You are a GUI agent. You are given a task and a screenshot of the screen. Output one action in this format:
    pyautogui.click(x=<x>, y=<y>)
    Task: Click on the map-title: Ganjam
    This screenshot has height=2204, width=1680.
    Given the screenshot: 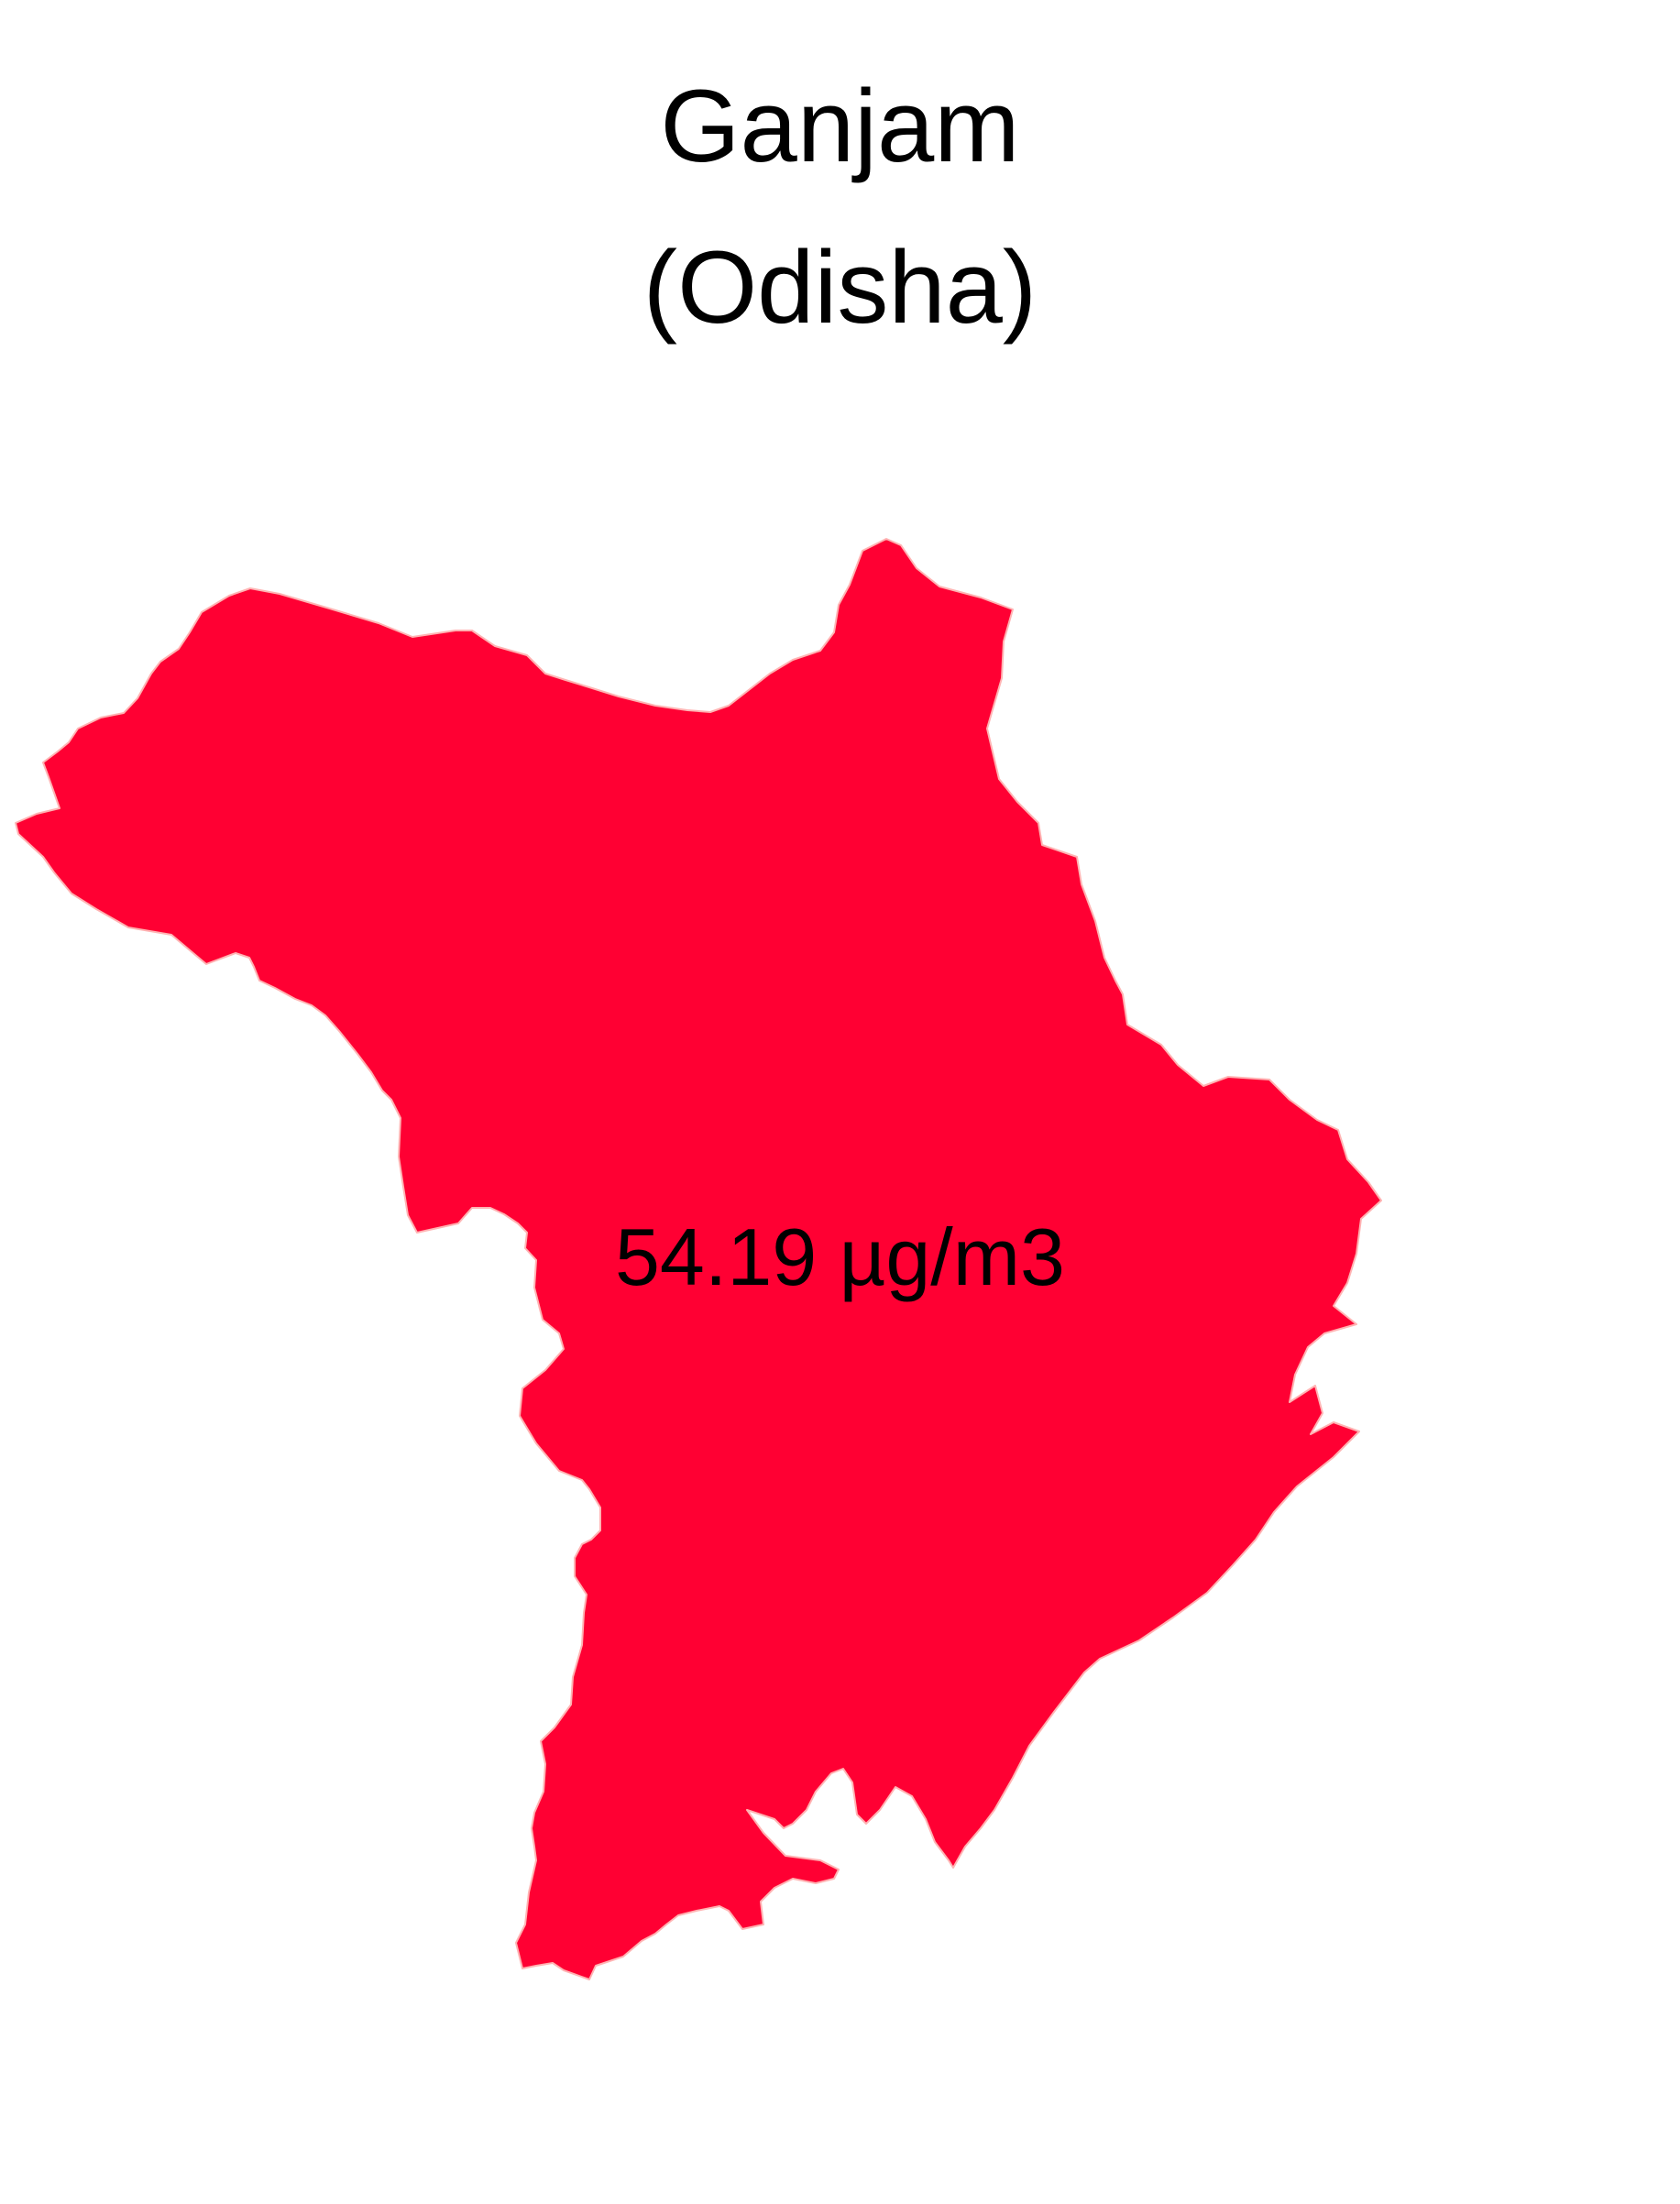 What is the action you would take?
    pyautogui.click(x=840, y=126)
    